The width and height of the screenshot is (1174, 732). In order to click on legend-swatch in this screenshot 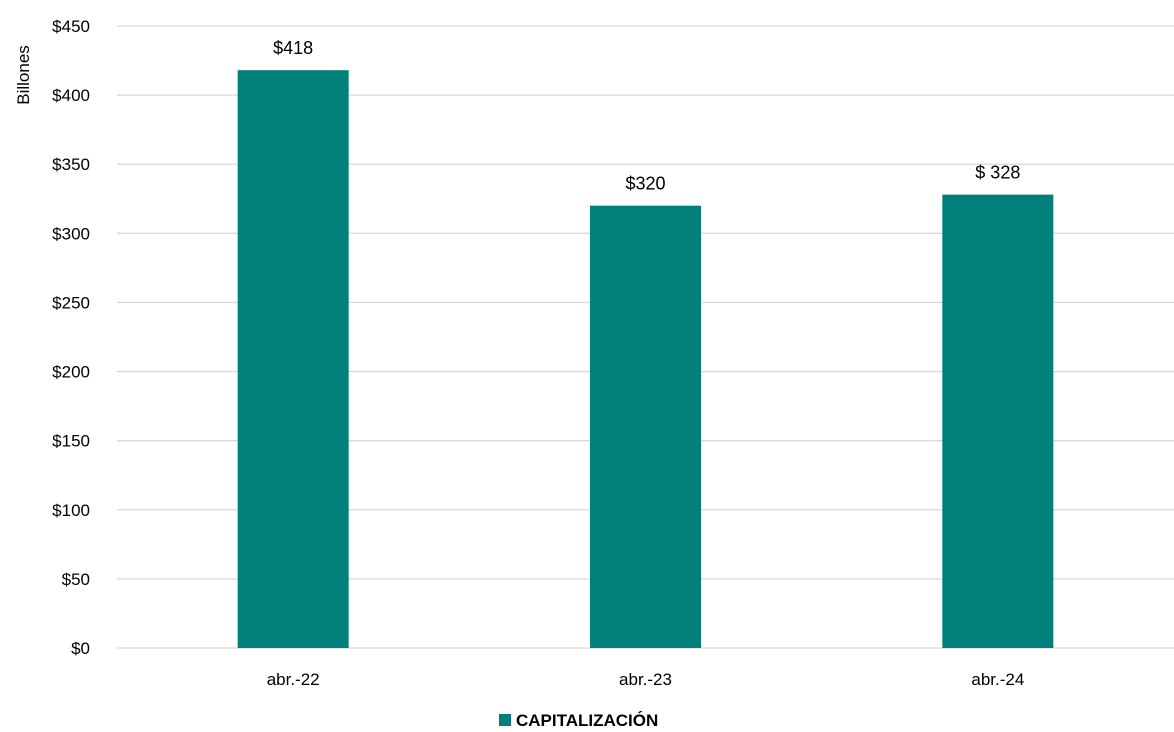, I will do `click(505, 720)`.